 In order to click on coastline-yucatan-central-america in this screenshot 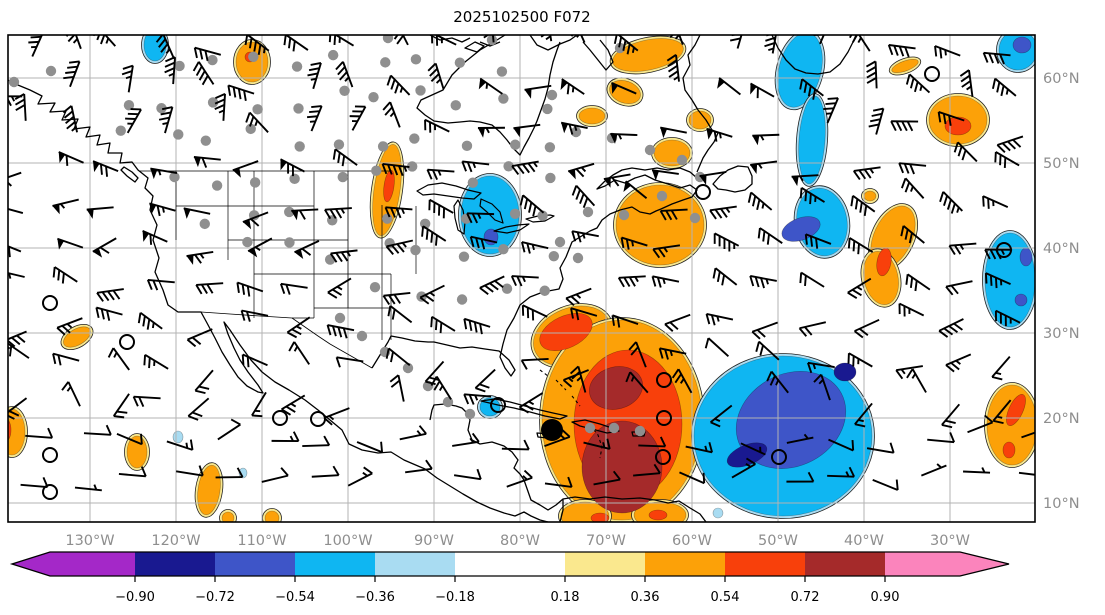, I will do `click(496, 457)`.